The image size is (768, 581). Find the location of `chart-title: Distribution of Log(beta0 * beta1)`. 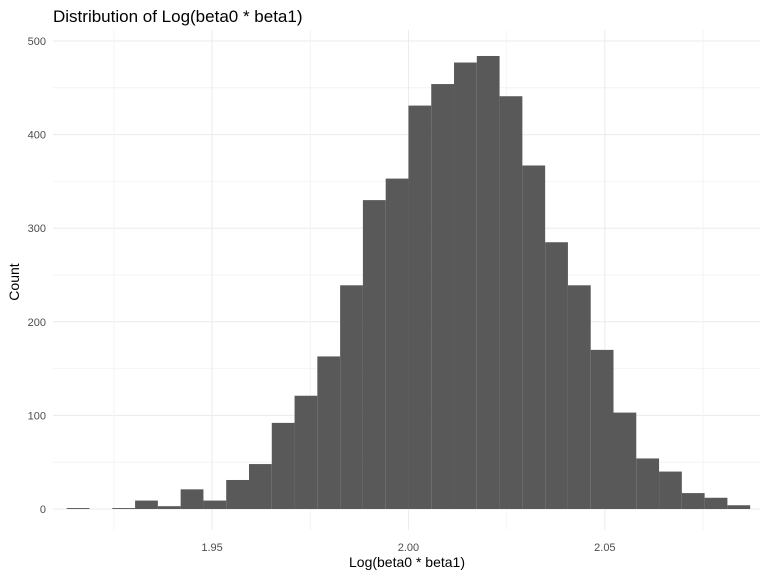

chart-title: Distribution of Log(beta0 * beta1) is located at coordinates (178, 16).